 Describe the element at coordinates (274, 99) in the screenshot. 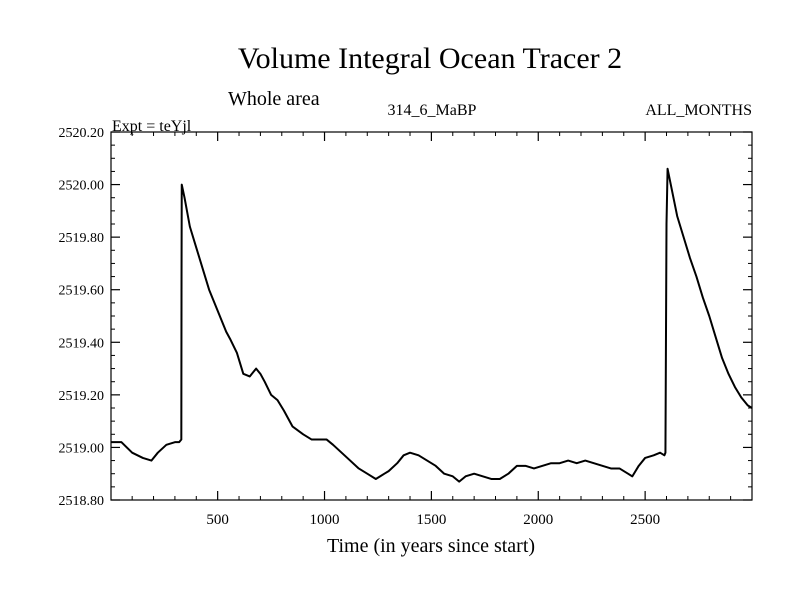

I see `chart-subtitle: Whole area` at that location.